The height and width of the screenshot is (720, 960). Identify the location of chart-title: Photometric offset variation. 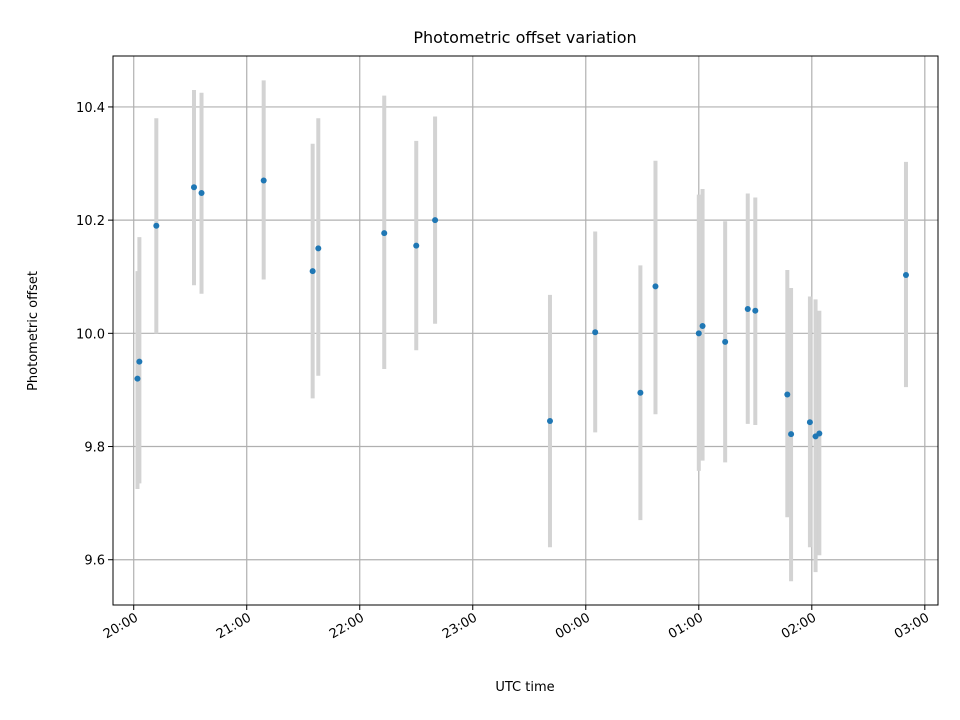
(524, 37).